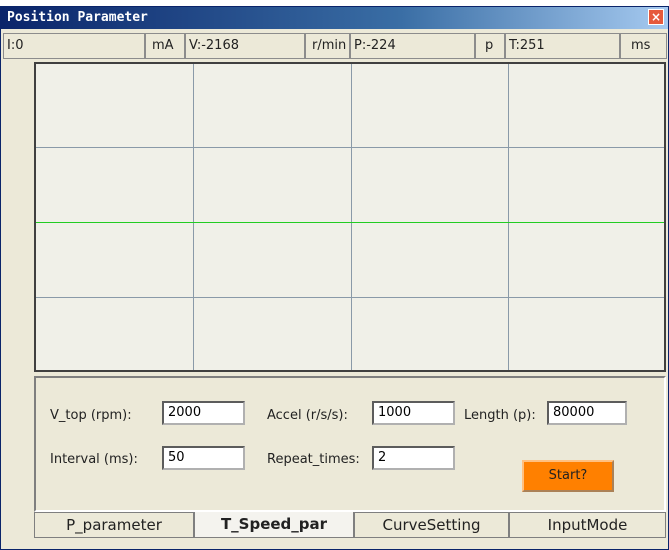  What do you see at coordinates (587, 525) in the screenshot?
I see `tab: InputMode` at bounding box center [587, 525].